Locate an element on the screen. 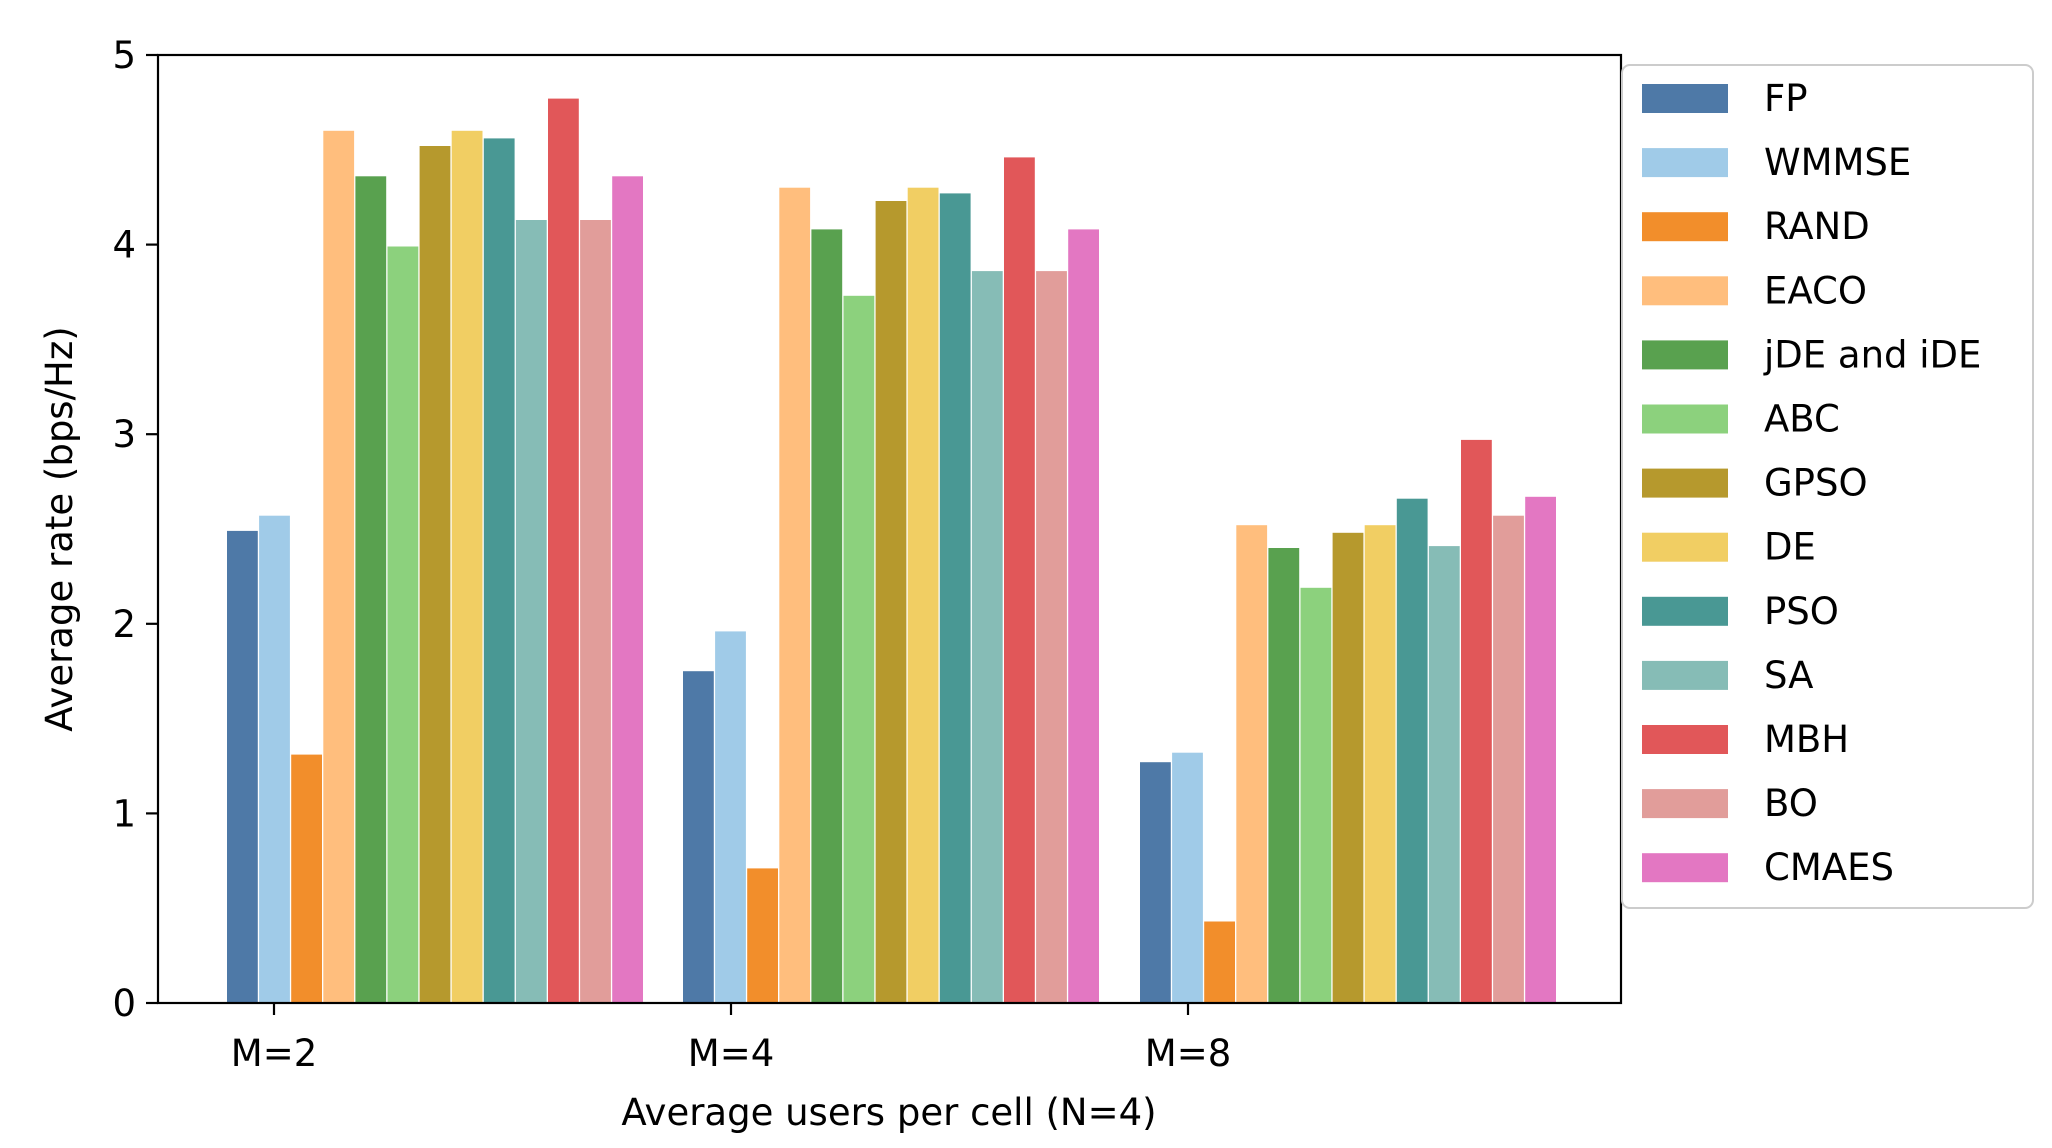  bar-rand-m4 is located at coordinates (762, 935).